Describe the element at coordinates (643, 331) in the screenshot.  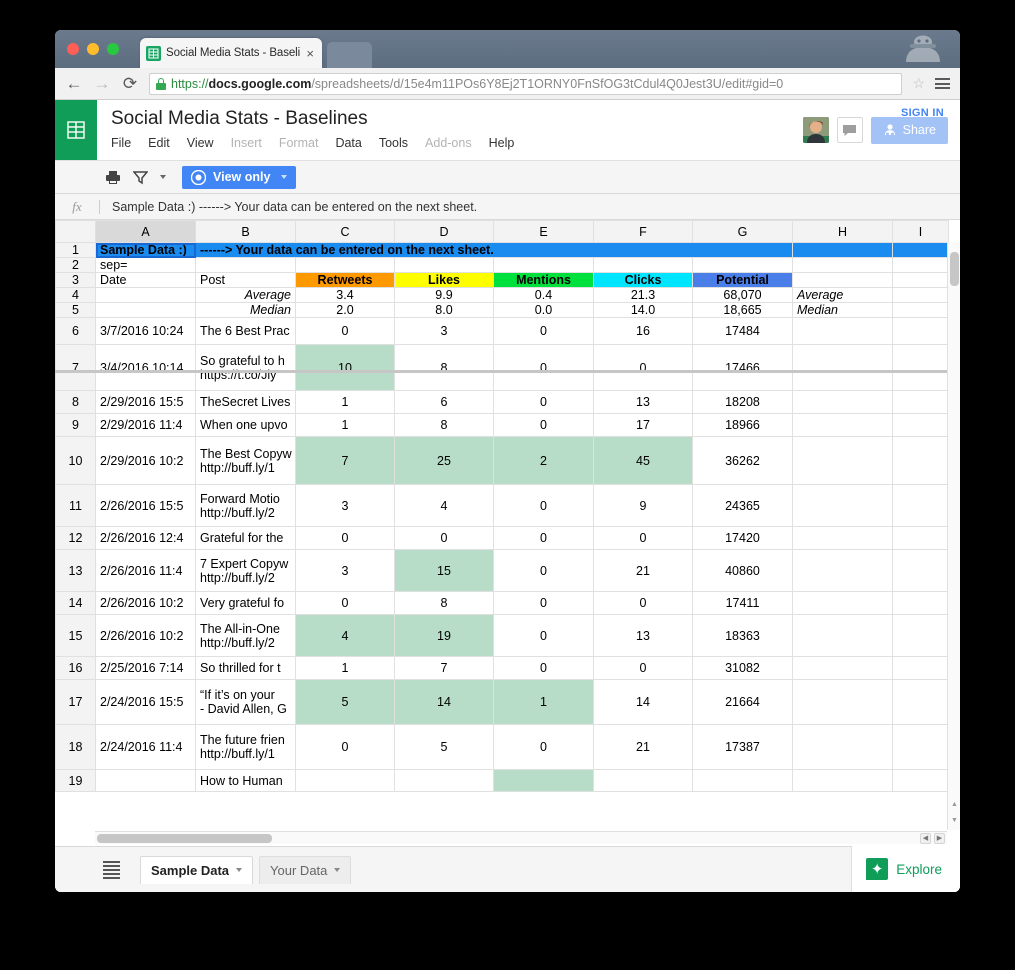
I see `cell-F6: 16` at that location.